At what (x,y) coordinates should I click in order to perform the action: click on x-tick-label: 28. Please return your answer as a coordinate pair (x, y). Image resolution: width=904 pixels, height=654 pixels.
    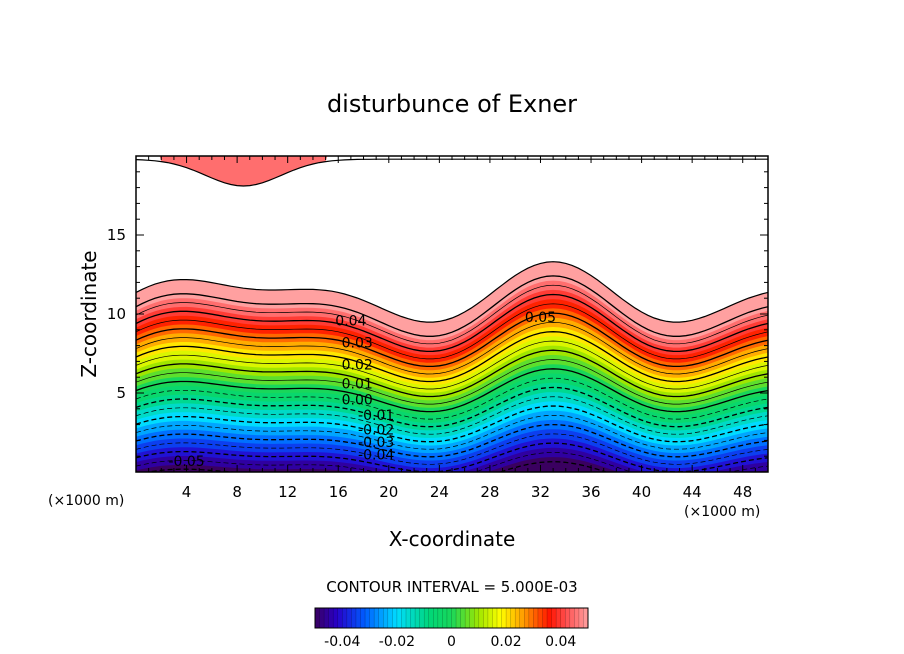
    Looking at the image, I should click on (489, 492).